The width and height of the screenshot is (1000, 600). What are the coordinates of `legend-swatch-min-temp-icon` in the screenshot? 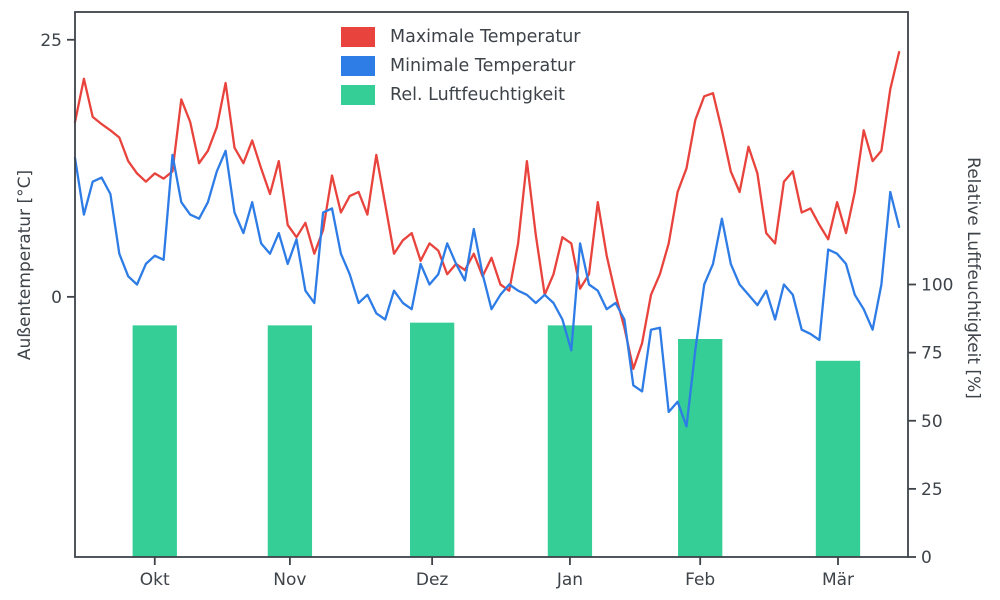 It's located at (358, 66).